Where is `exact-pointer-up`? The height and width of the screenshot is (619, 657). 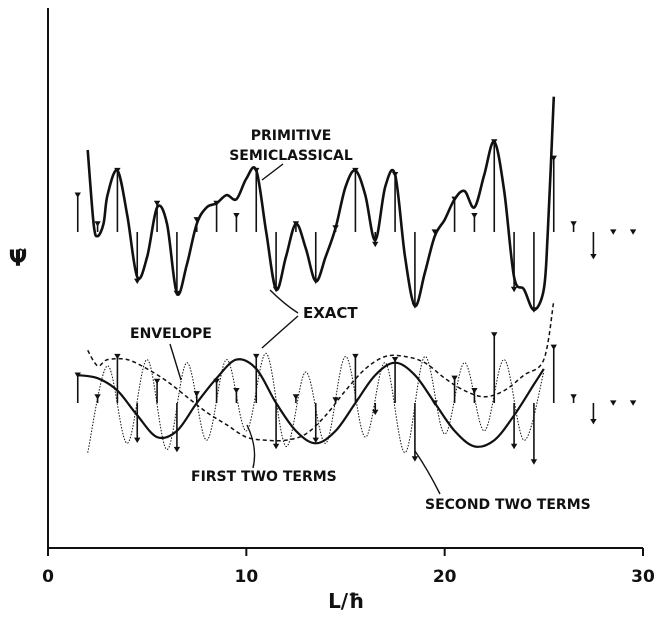
exact-pointer-up is located at coordinates (284, 301).